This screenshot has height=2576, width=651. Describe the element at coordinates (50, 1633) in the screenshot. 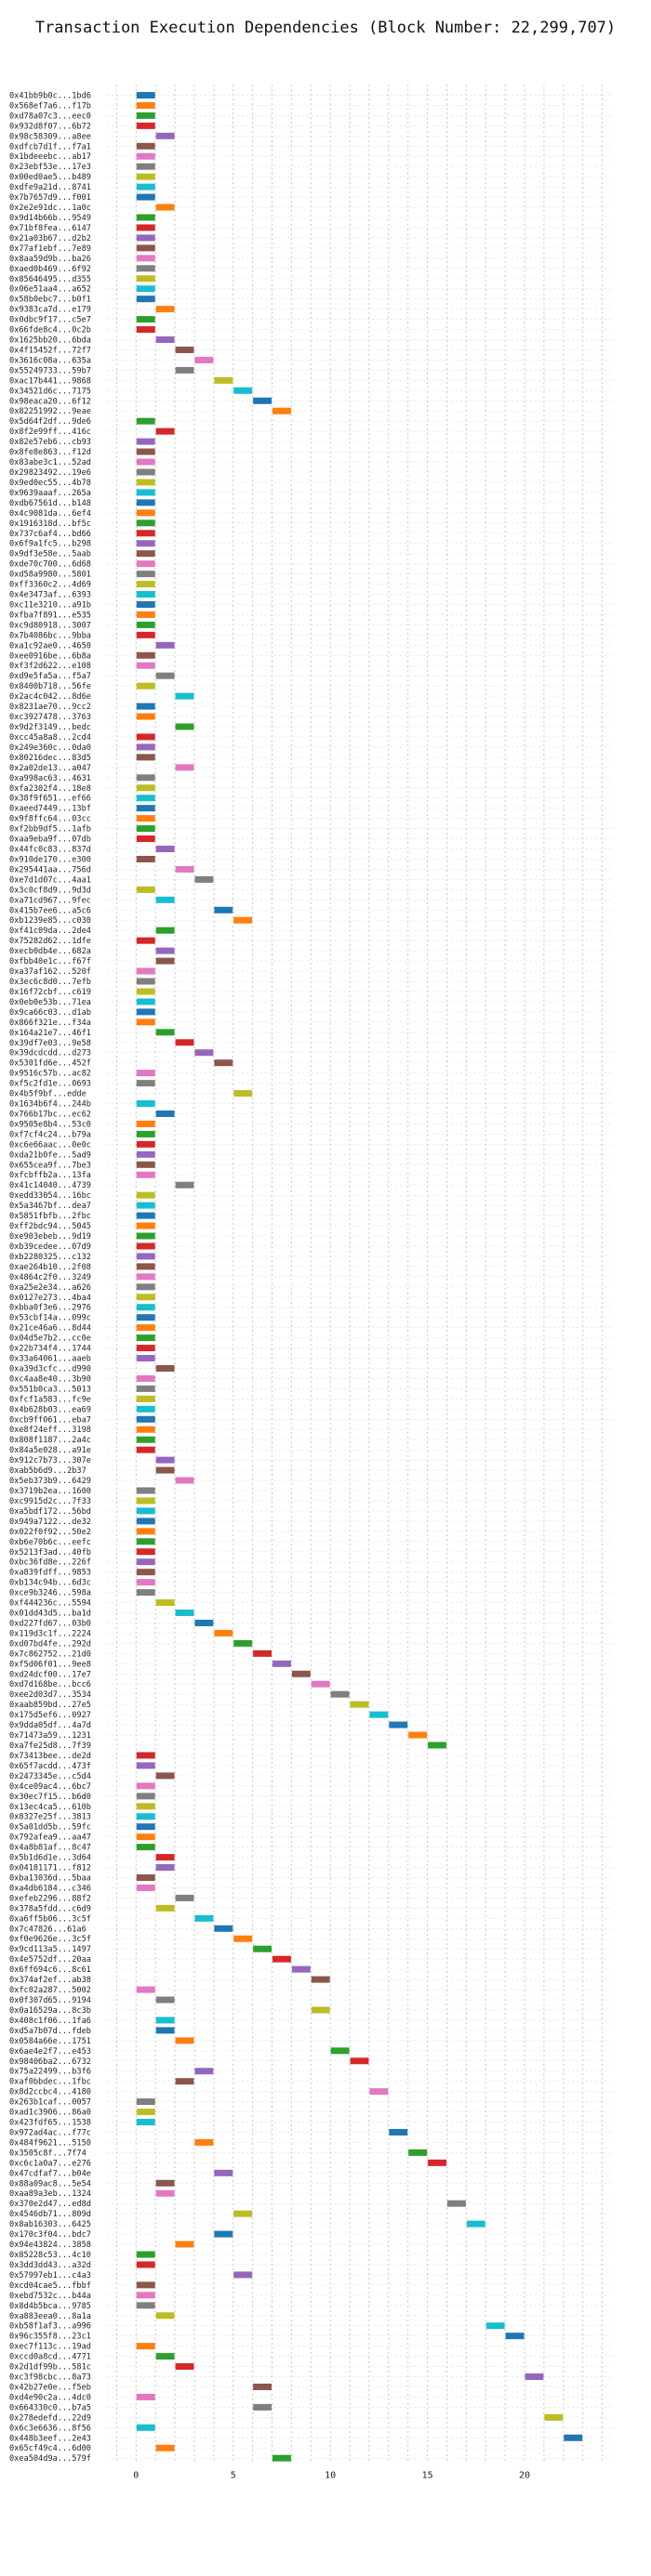

I see `y-tick-label: 0x119d3c1f...2224` at that location.